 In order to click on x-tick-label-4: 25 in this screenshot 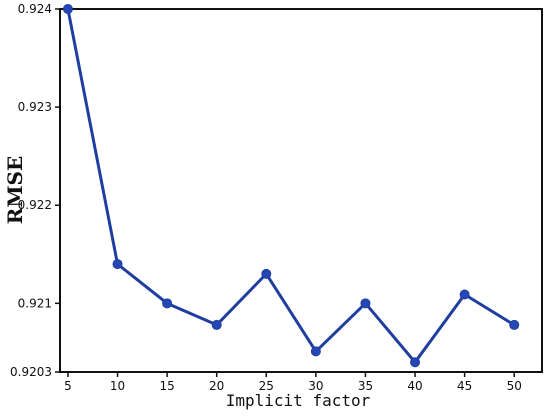, I will do `click(266, 386)`.